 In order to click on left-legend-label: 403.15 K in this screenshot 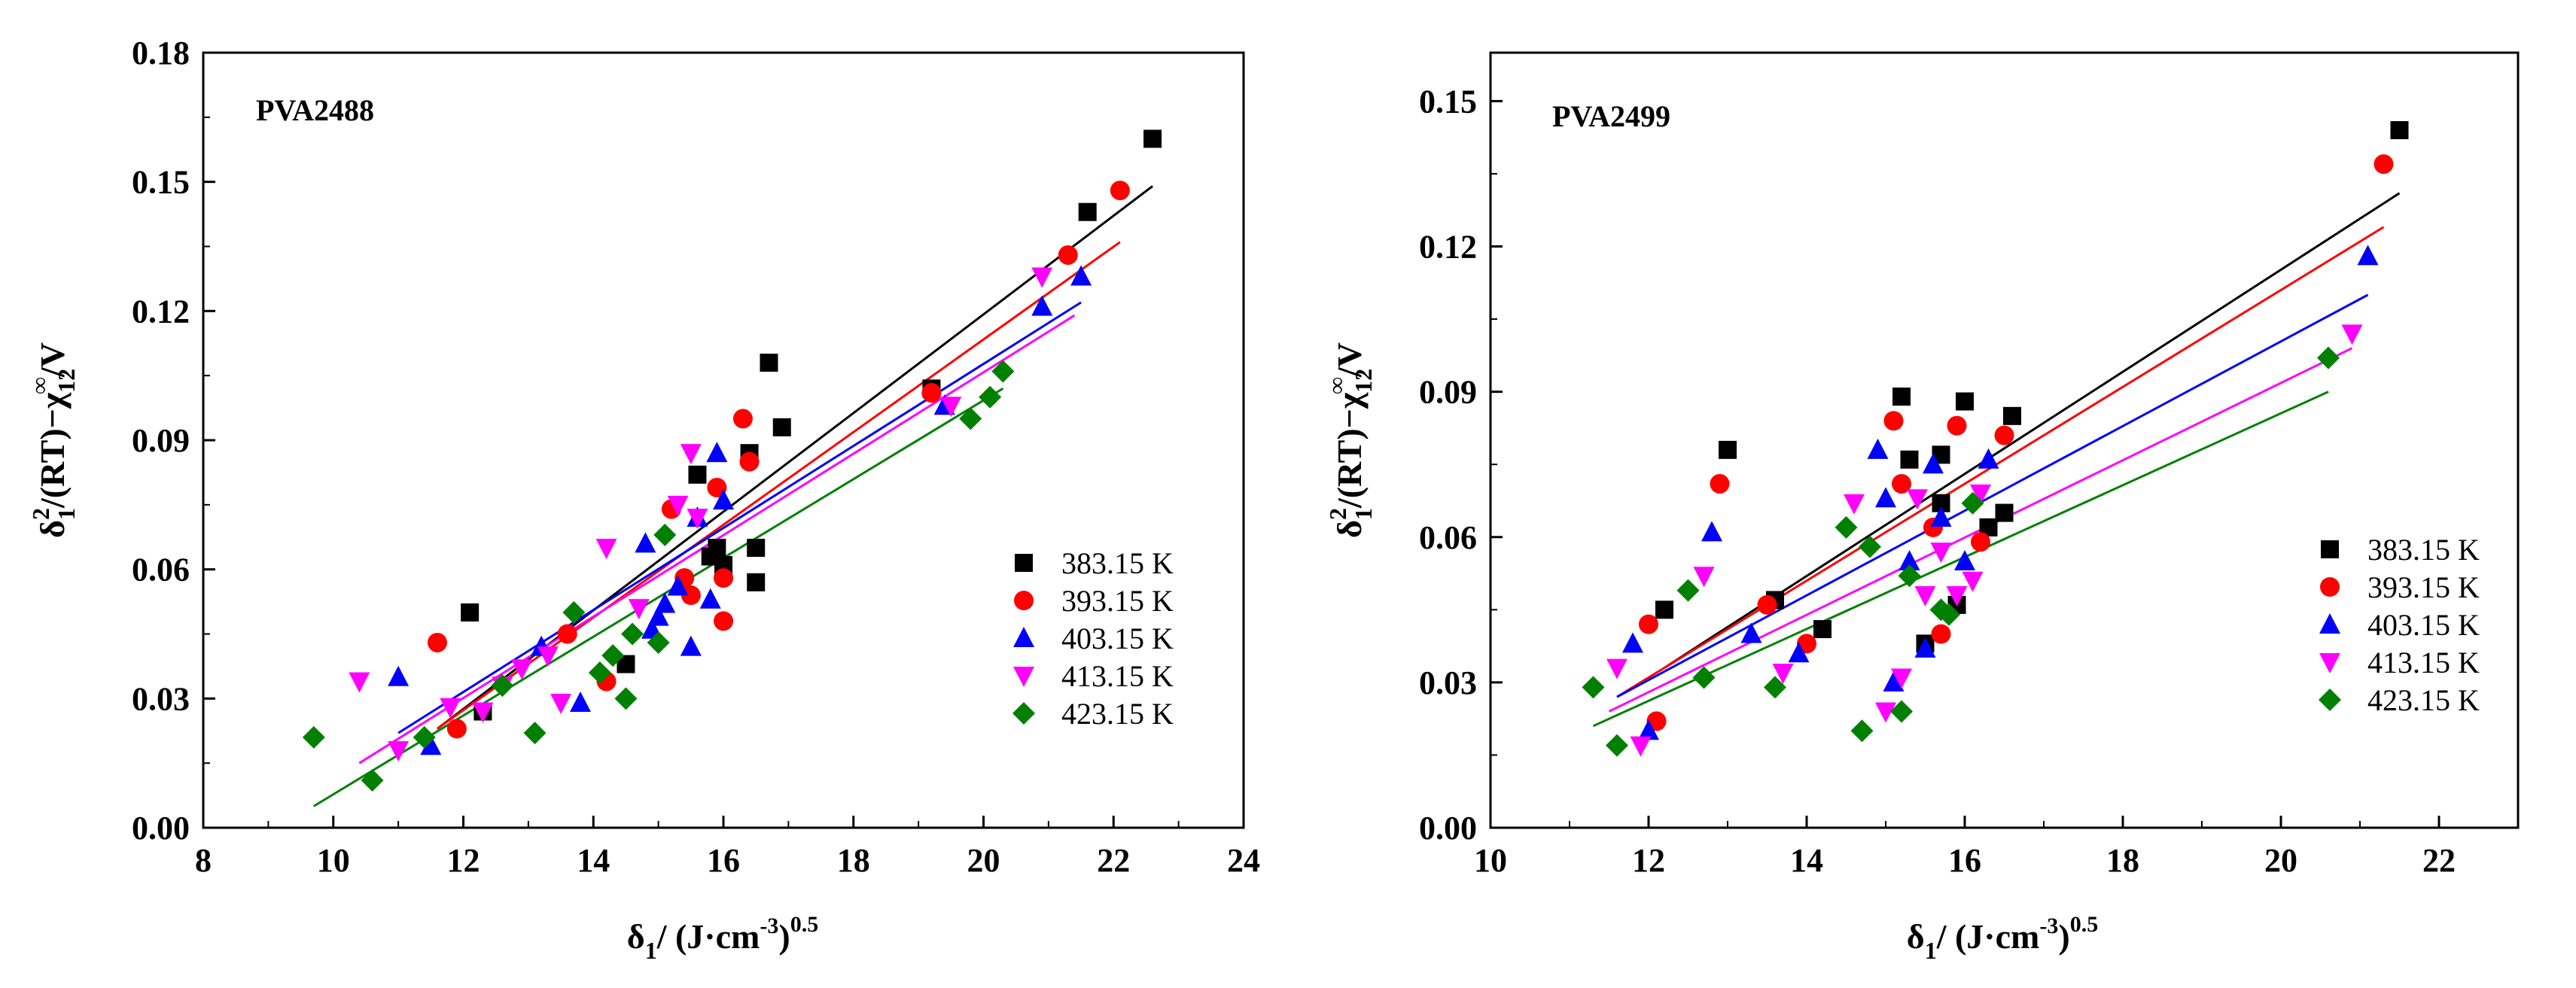, I will do `click(1118, 638)`.